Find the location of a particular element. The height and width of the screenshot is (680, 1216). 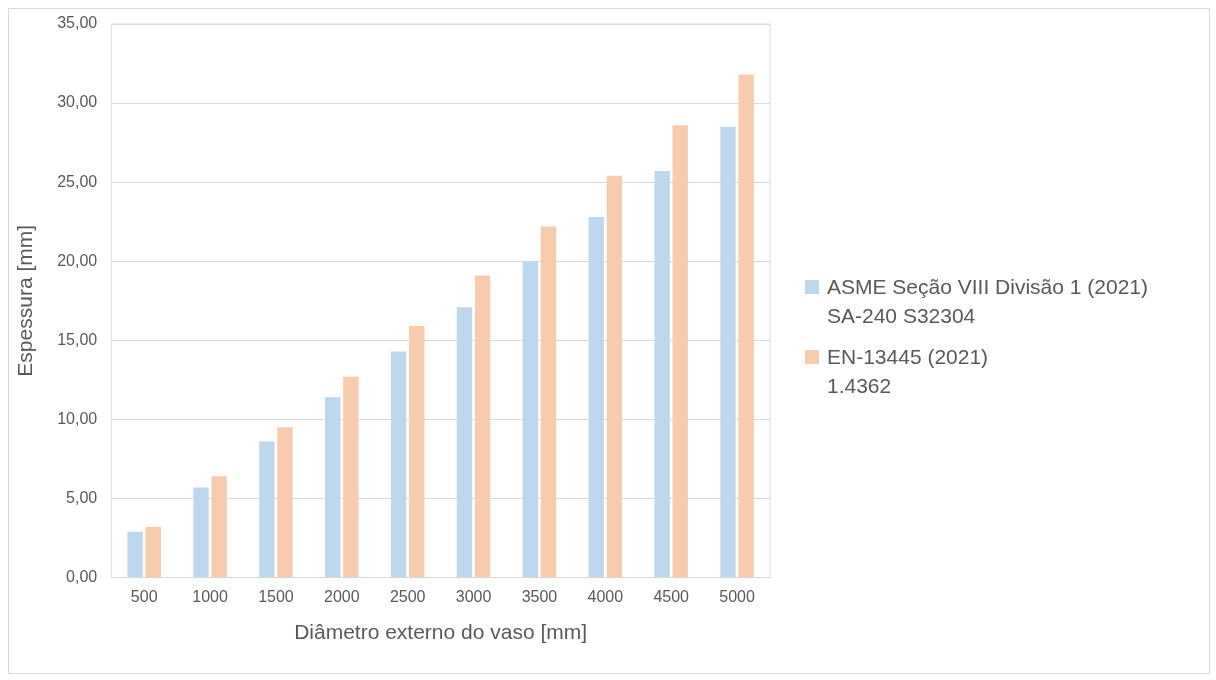

y-tick-label: 35,00 is located at coordinates (77, 23).